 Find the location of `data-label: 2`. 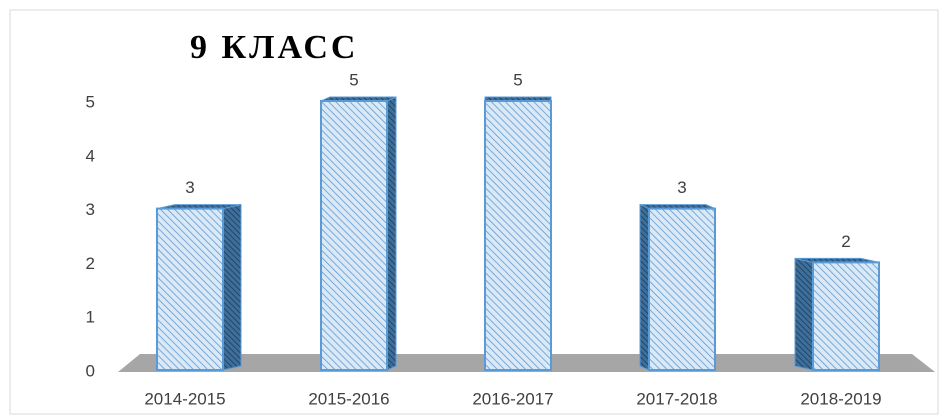

data-label: 2 is located at coordinates (845, 241).